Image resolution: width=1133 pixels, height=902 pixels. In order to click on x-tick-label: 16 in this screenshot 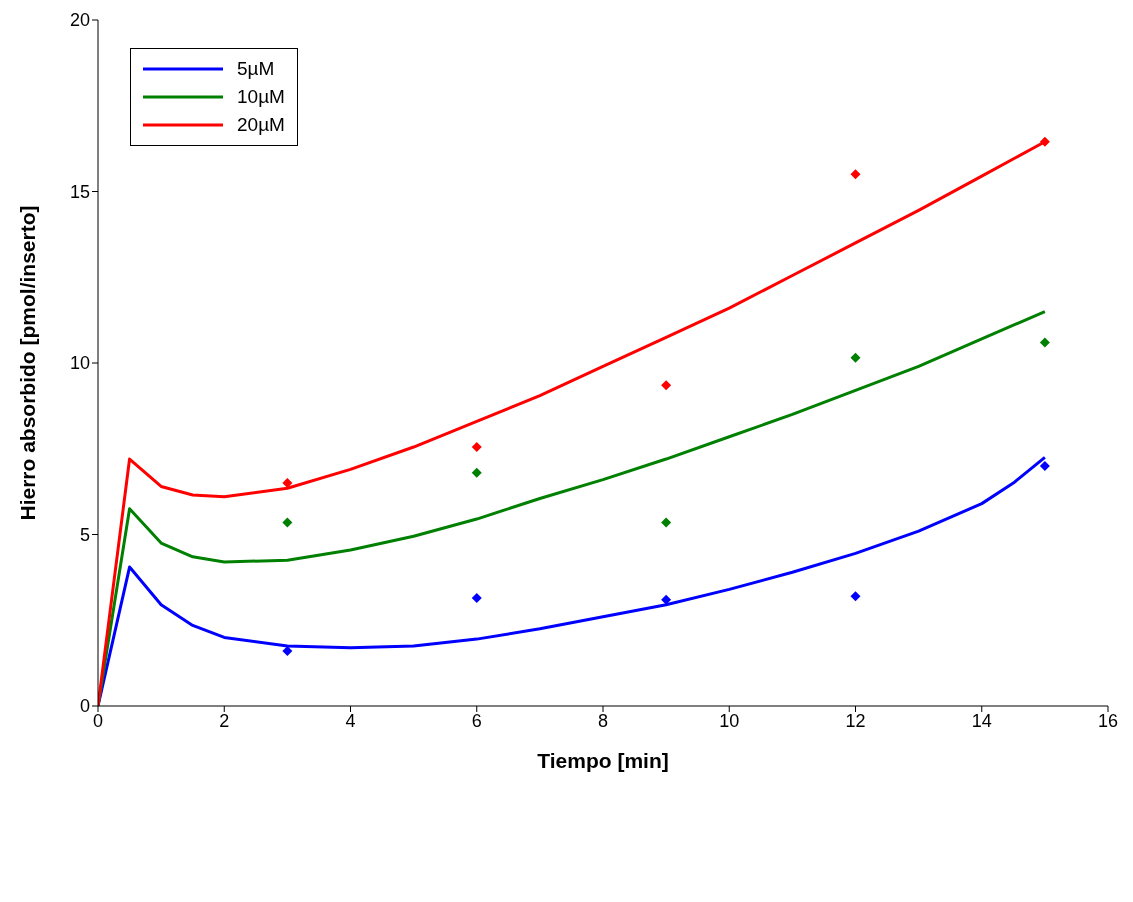, I will do `click(1108, 720)`.